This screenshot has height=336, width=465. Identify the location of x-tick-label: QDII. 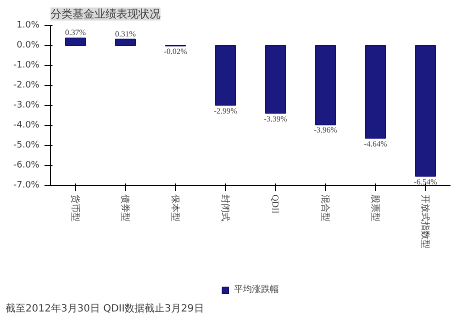
(275, 204).